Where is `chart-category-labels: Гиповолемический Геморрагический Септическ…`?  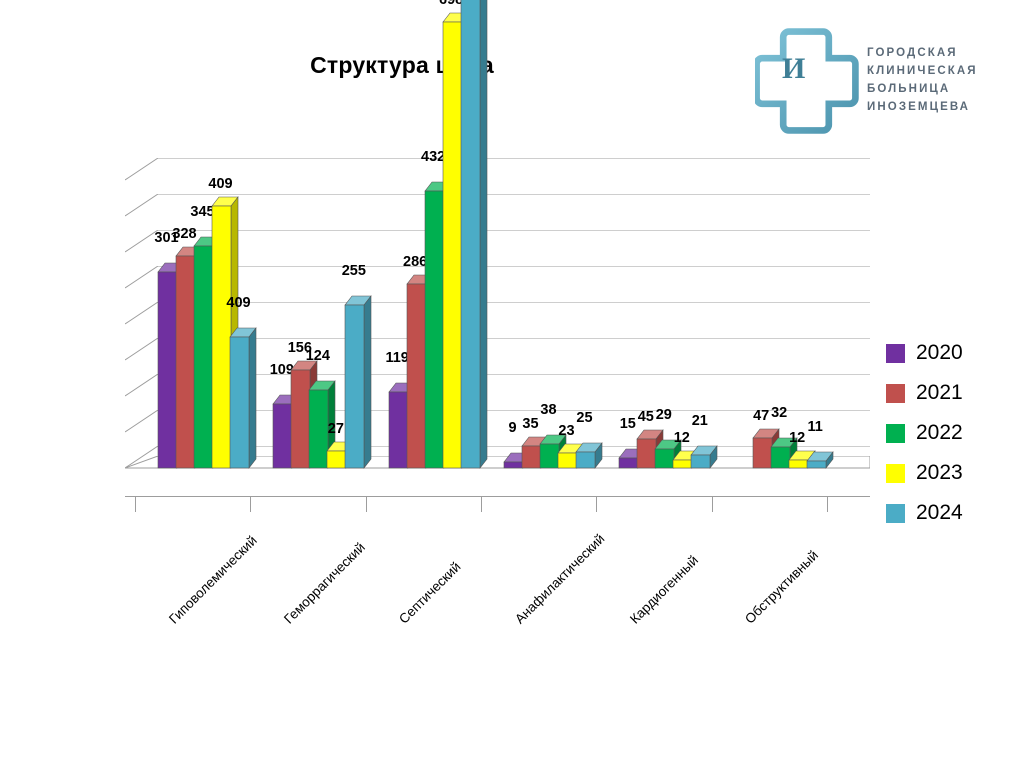 chart-category-labels: Гиповолемический Геморрагический Септическ… is located at coordinates (505, 582).